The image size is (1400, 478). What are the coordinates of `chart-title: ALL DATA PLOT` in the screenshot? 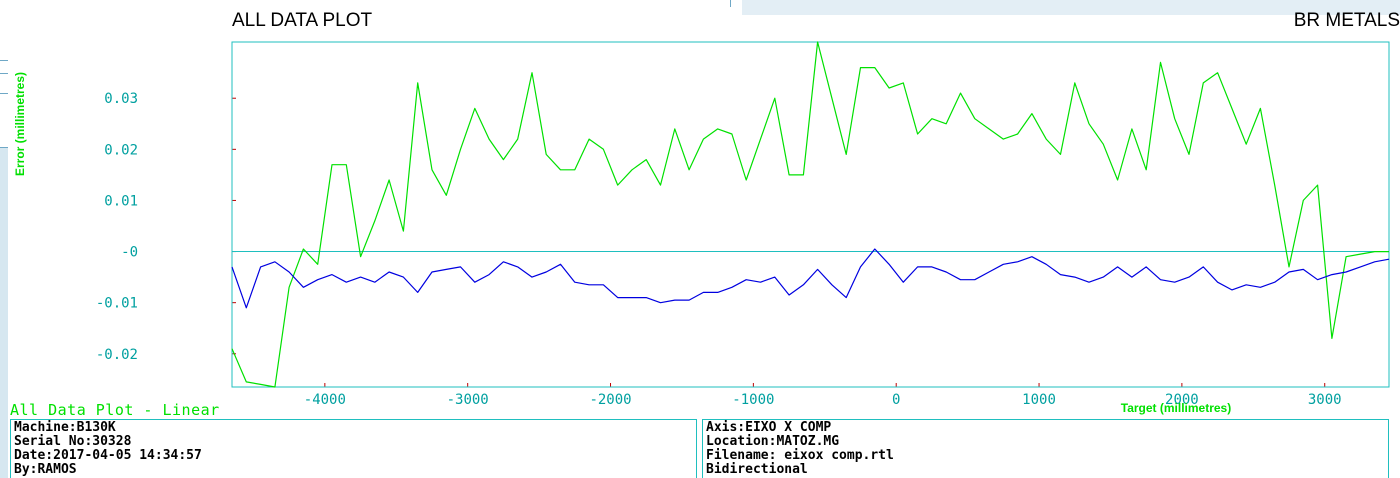 It's located at (302, 20).